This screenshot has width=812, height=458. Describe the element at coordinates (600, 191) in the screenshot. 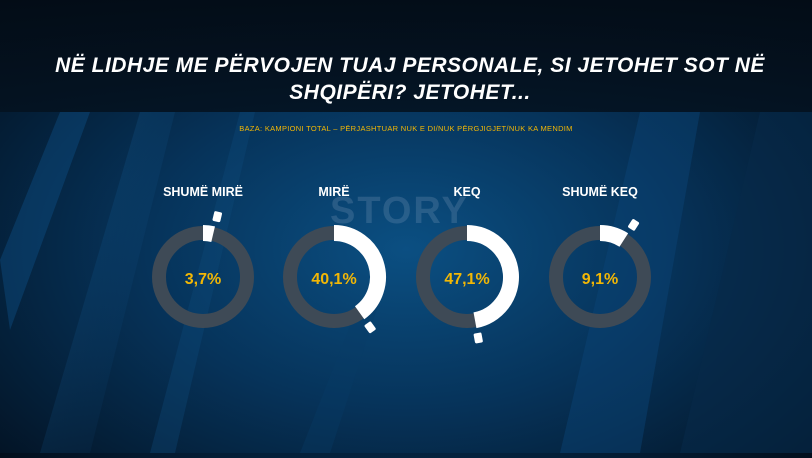

I see `category-label: SHUMË KEQ` at that location.